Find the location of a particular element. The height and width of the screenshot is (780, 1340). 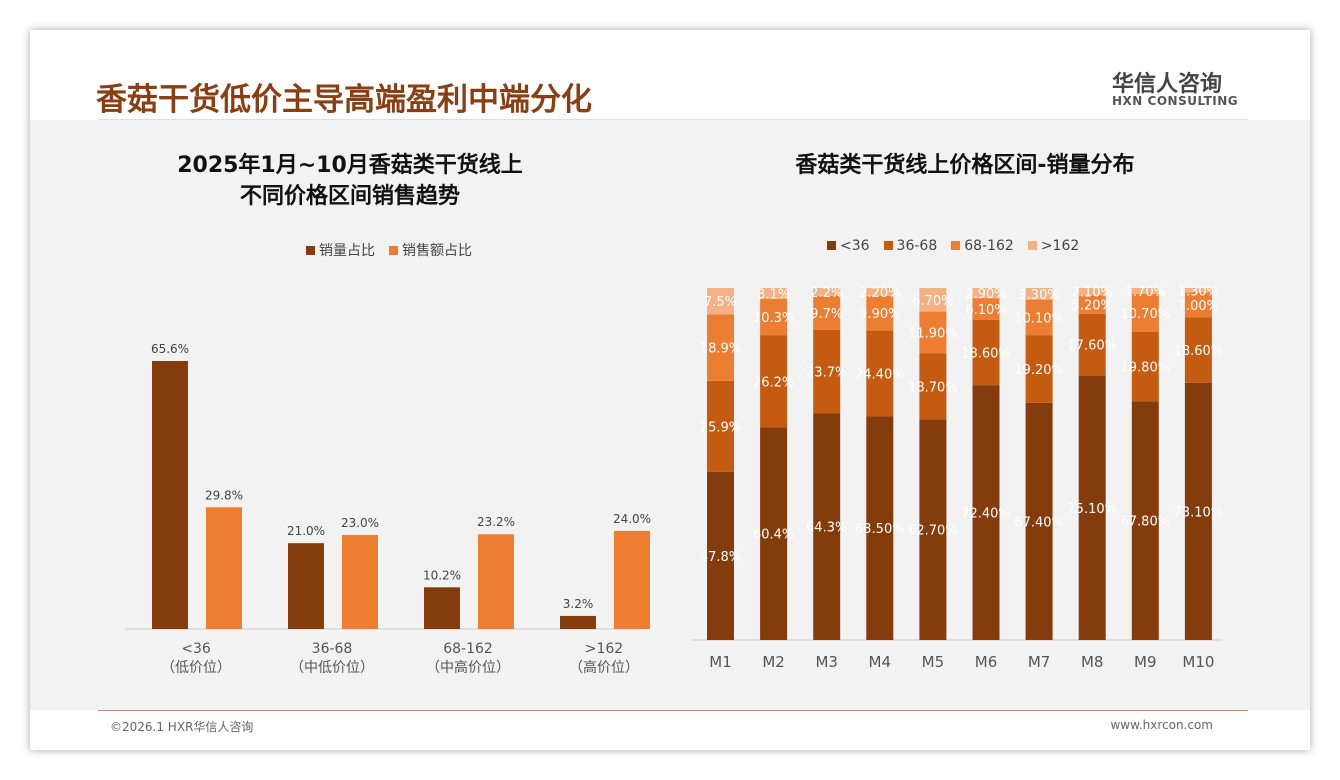

x-tick-sublabel: （中低价位） is located at coordinates (332, 668).